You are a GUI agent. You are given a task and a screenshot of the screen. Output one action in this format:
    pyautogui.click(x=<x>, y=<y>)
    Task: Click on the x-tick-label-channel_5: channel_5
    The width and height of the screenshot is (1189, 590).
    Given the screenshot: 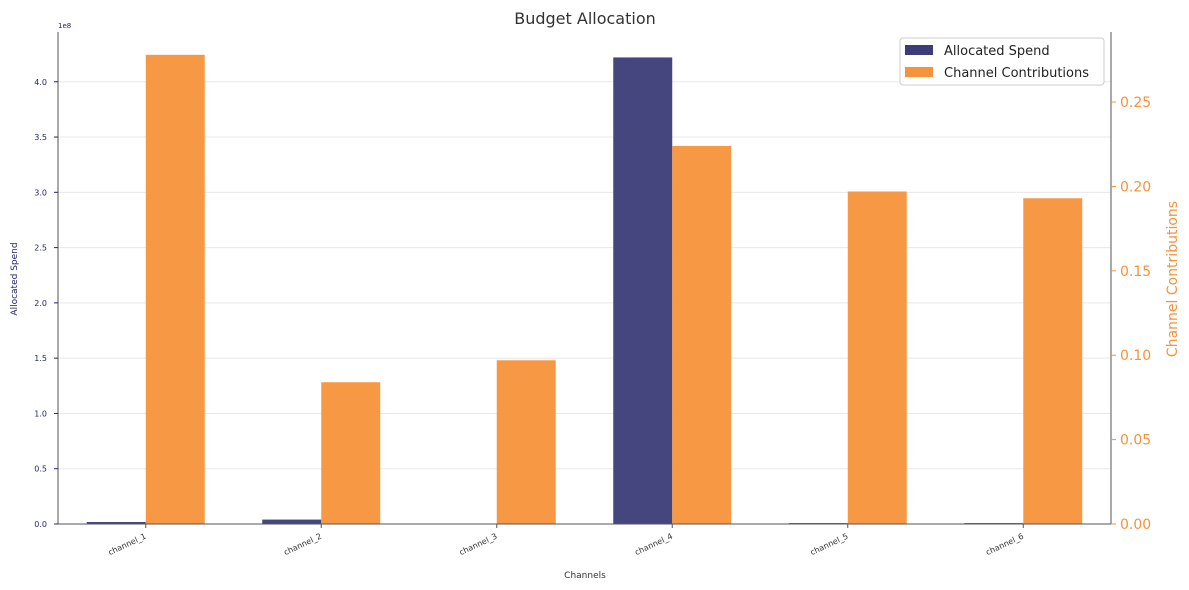 What is the action you would take?
    pyautogui.click(x=829, y=544)
    